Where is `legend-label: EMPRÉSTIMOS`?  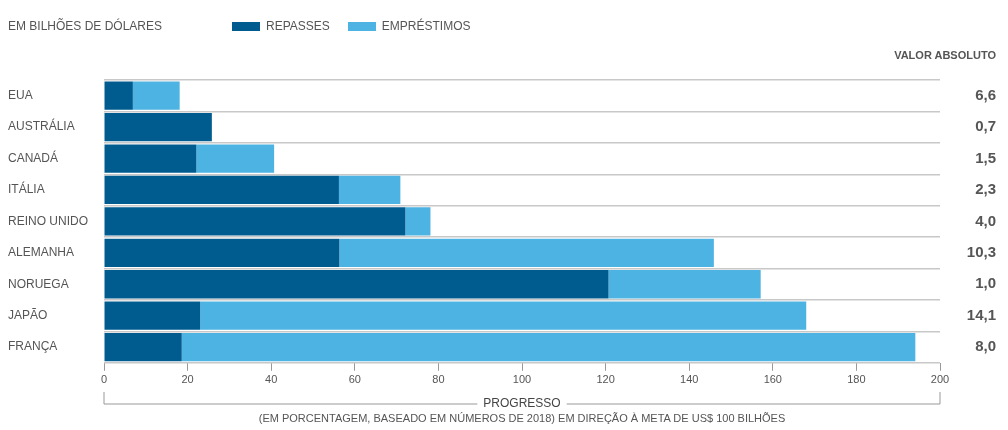
legend-label: EMPRÉSTIMOS is located at coordinates (426, 26).